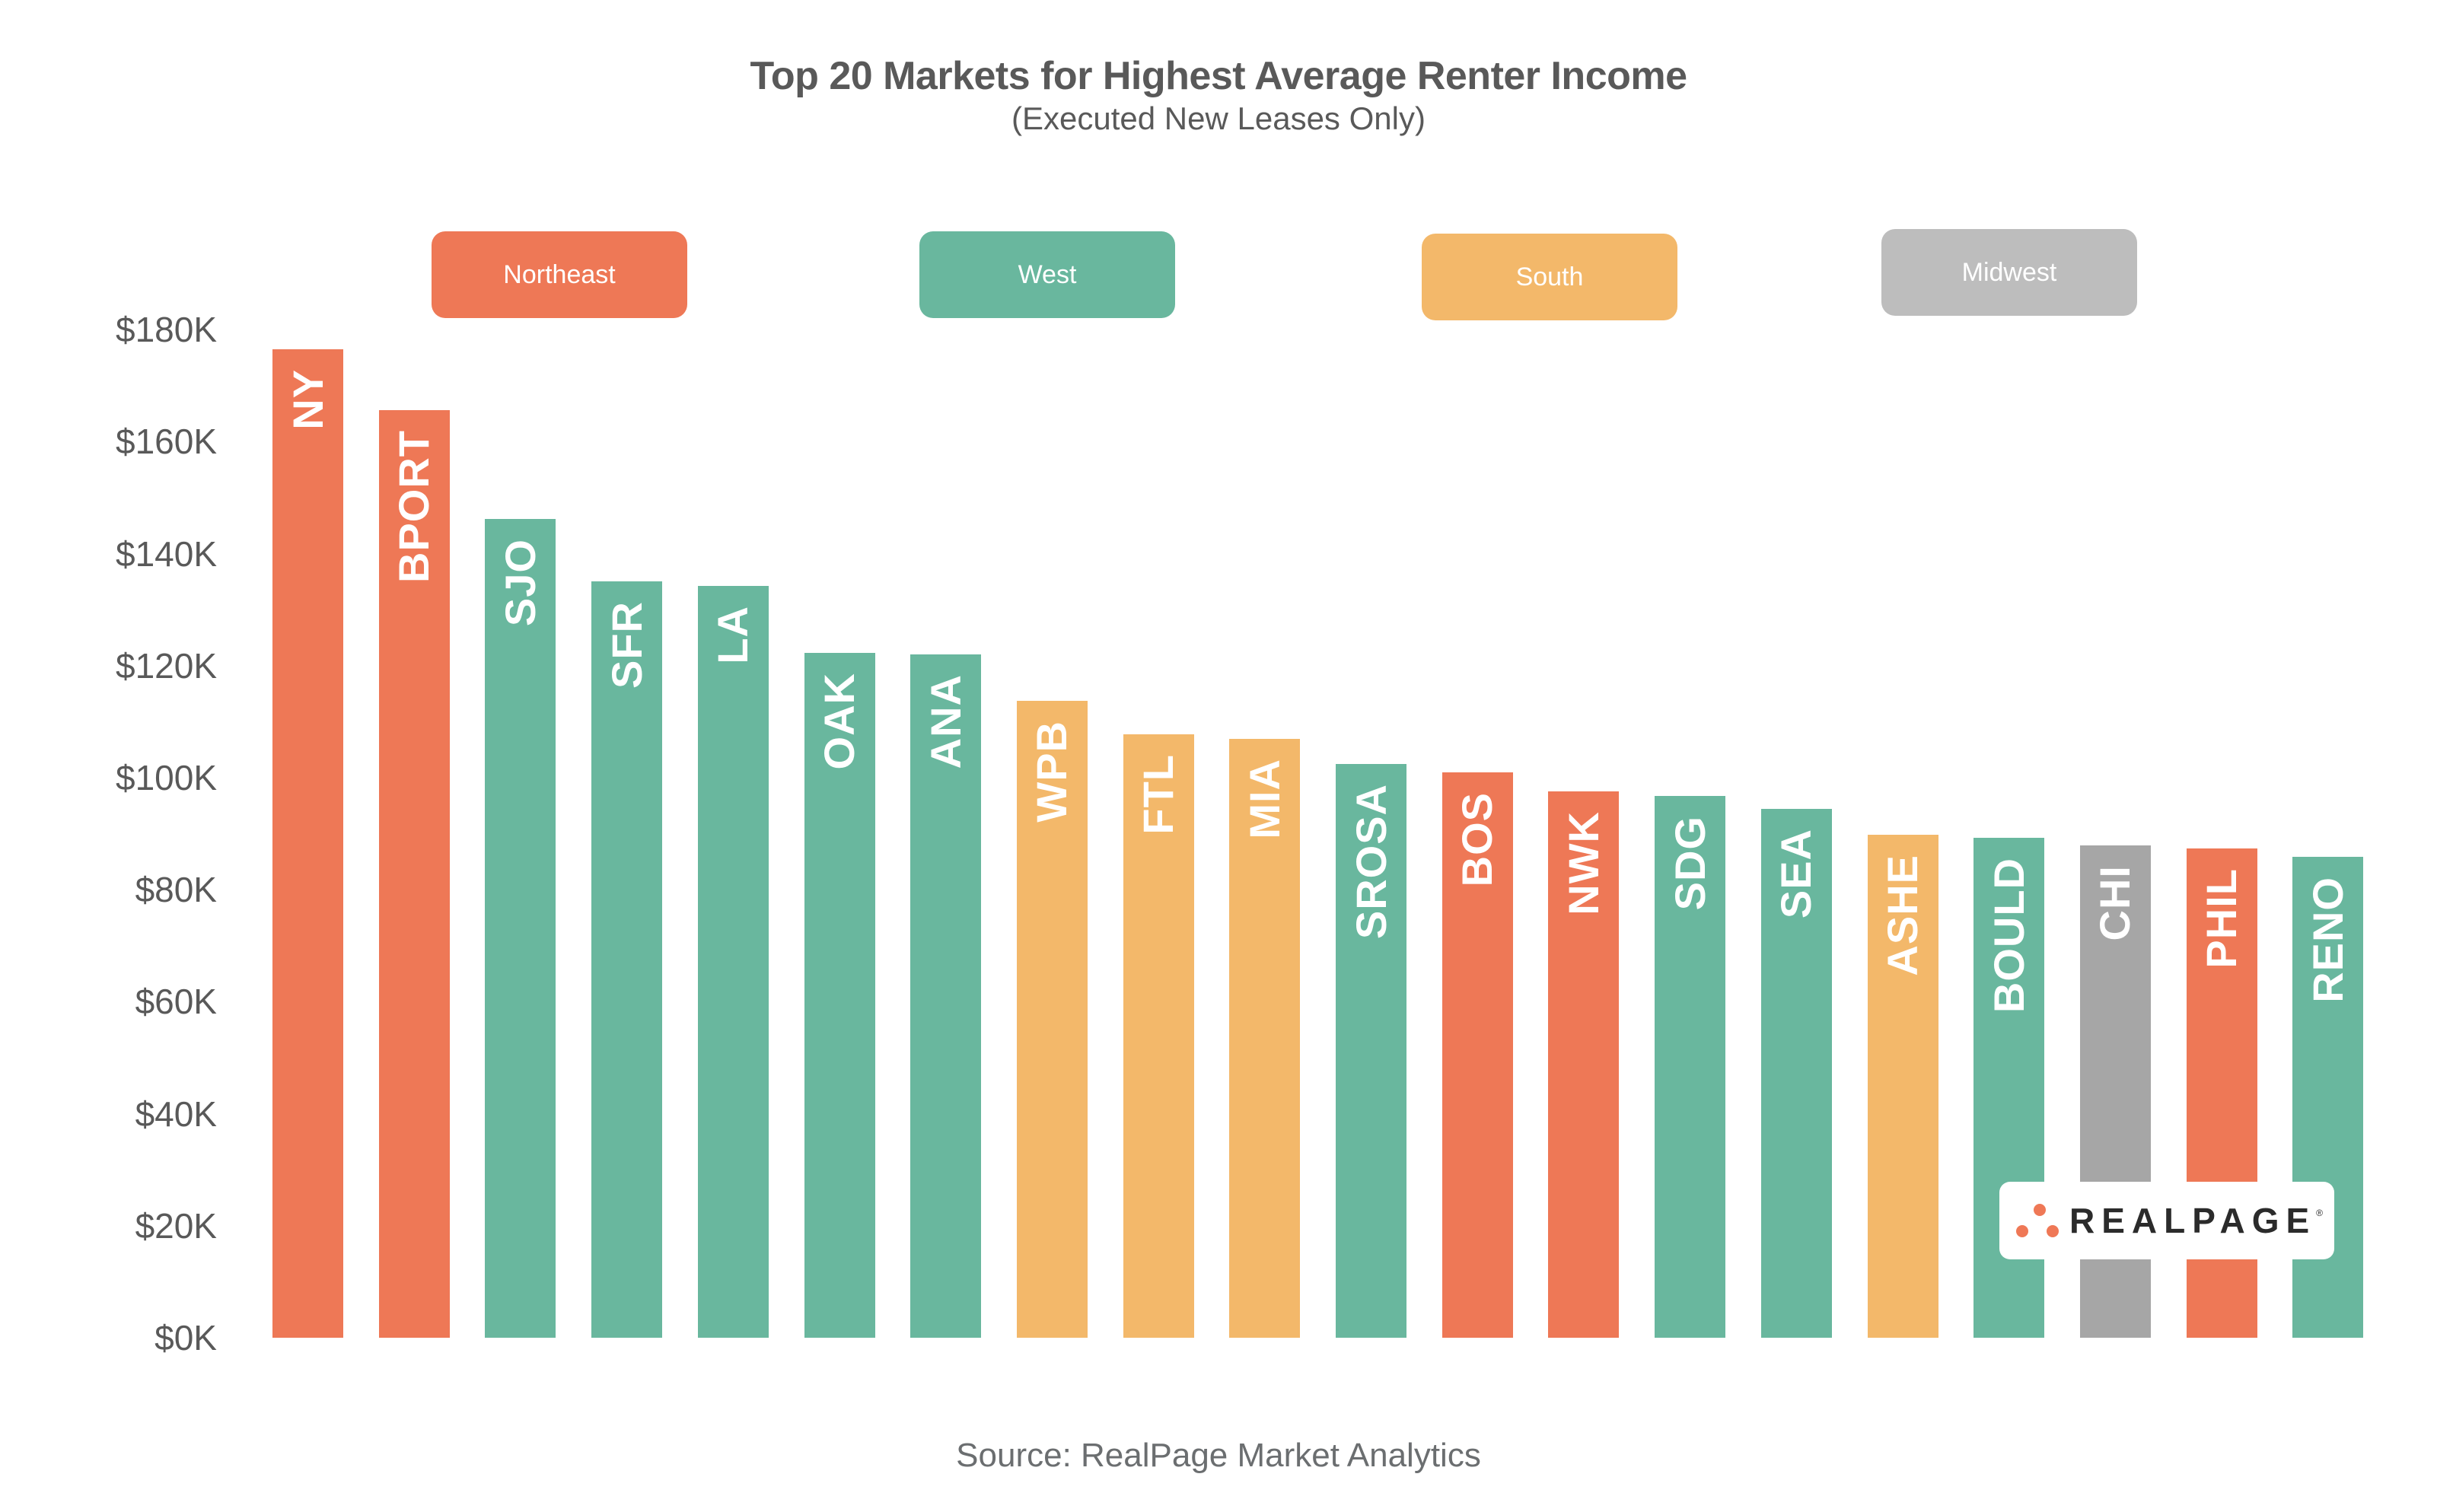 This screenshot has height=1512, width=2437. I want to click on realpage-logo: REALPAGE ®, so click(2166, 1220).